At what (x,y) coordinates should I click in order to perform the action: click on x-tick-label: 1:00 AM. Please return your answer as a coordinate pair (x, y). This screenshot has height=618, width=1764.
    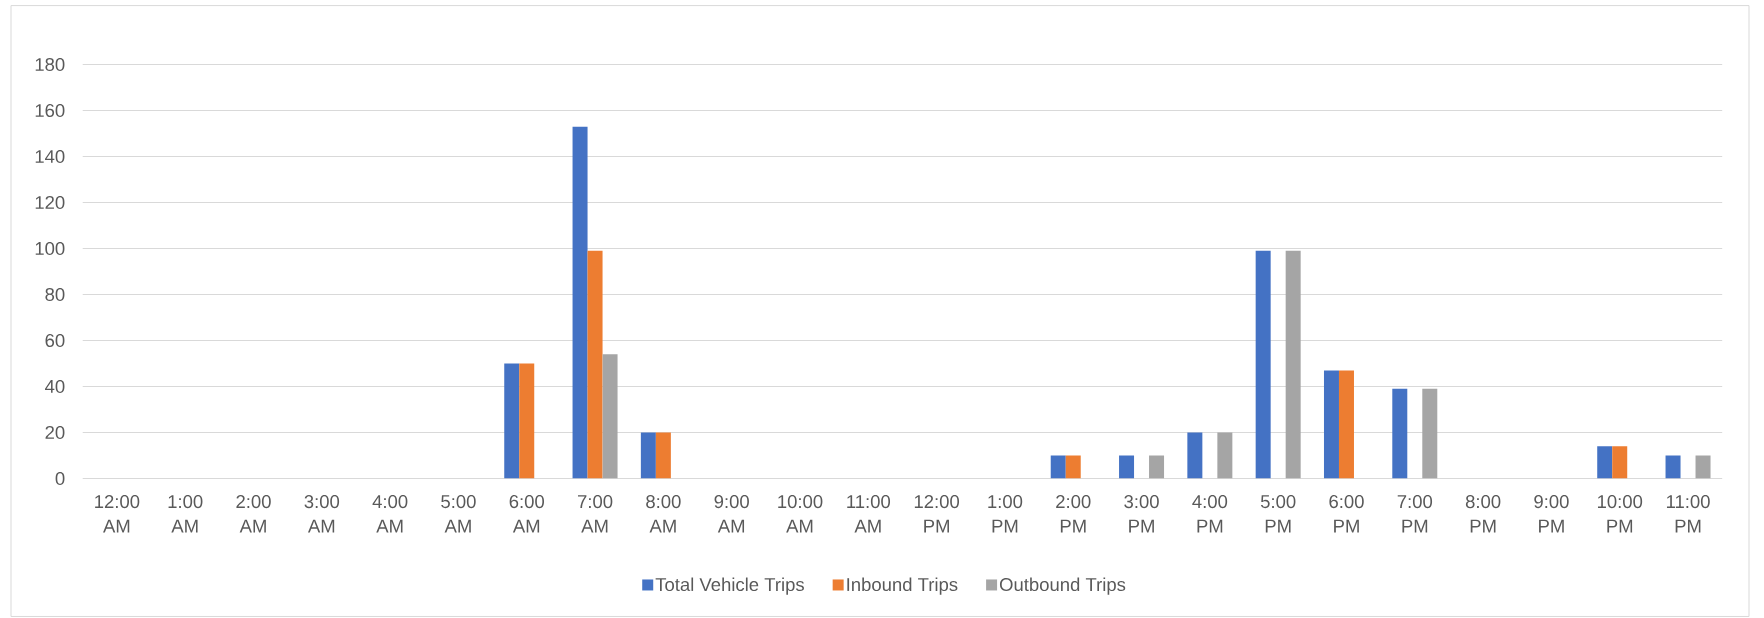
    Looking at the image, I should click on (185, 514).